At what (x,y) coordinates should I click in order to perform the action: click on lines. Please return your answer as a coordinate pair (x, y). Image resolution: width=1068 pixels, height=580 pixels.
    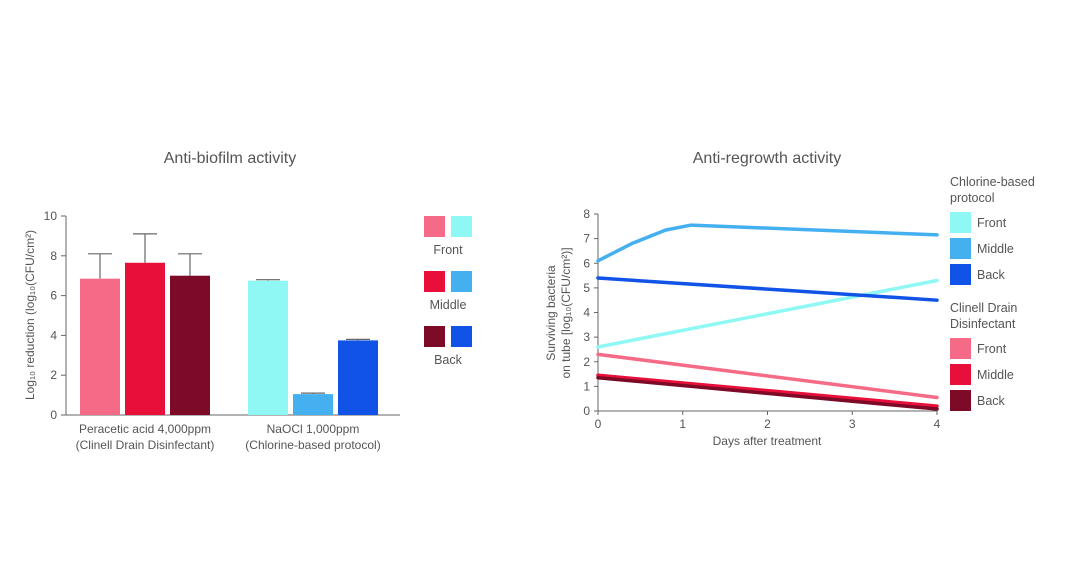
    Looking at the image, I should click on (767, 317).